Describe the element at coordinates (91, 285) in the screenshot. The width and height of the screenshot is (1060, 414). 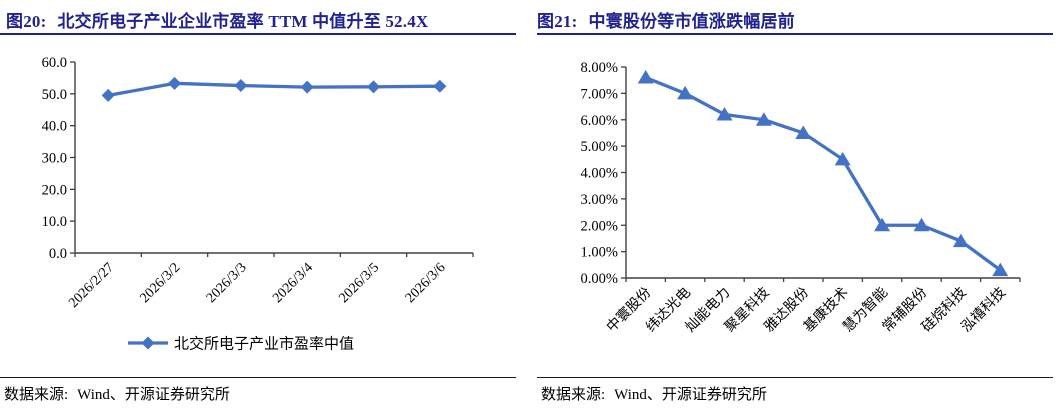
I see `x-axis-label: 2026/2/27` at that location.